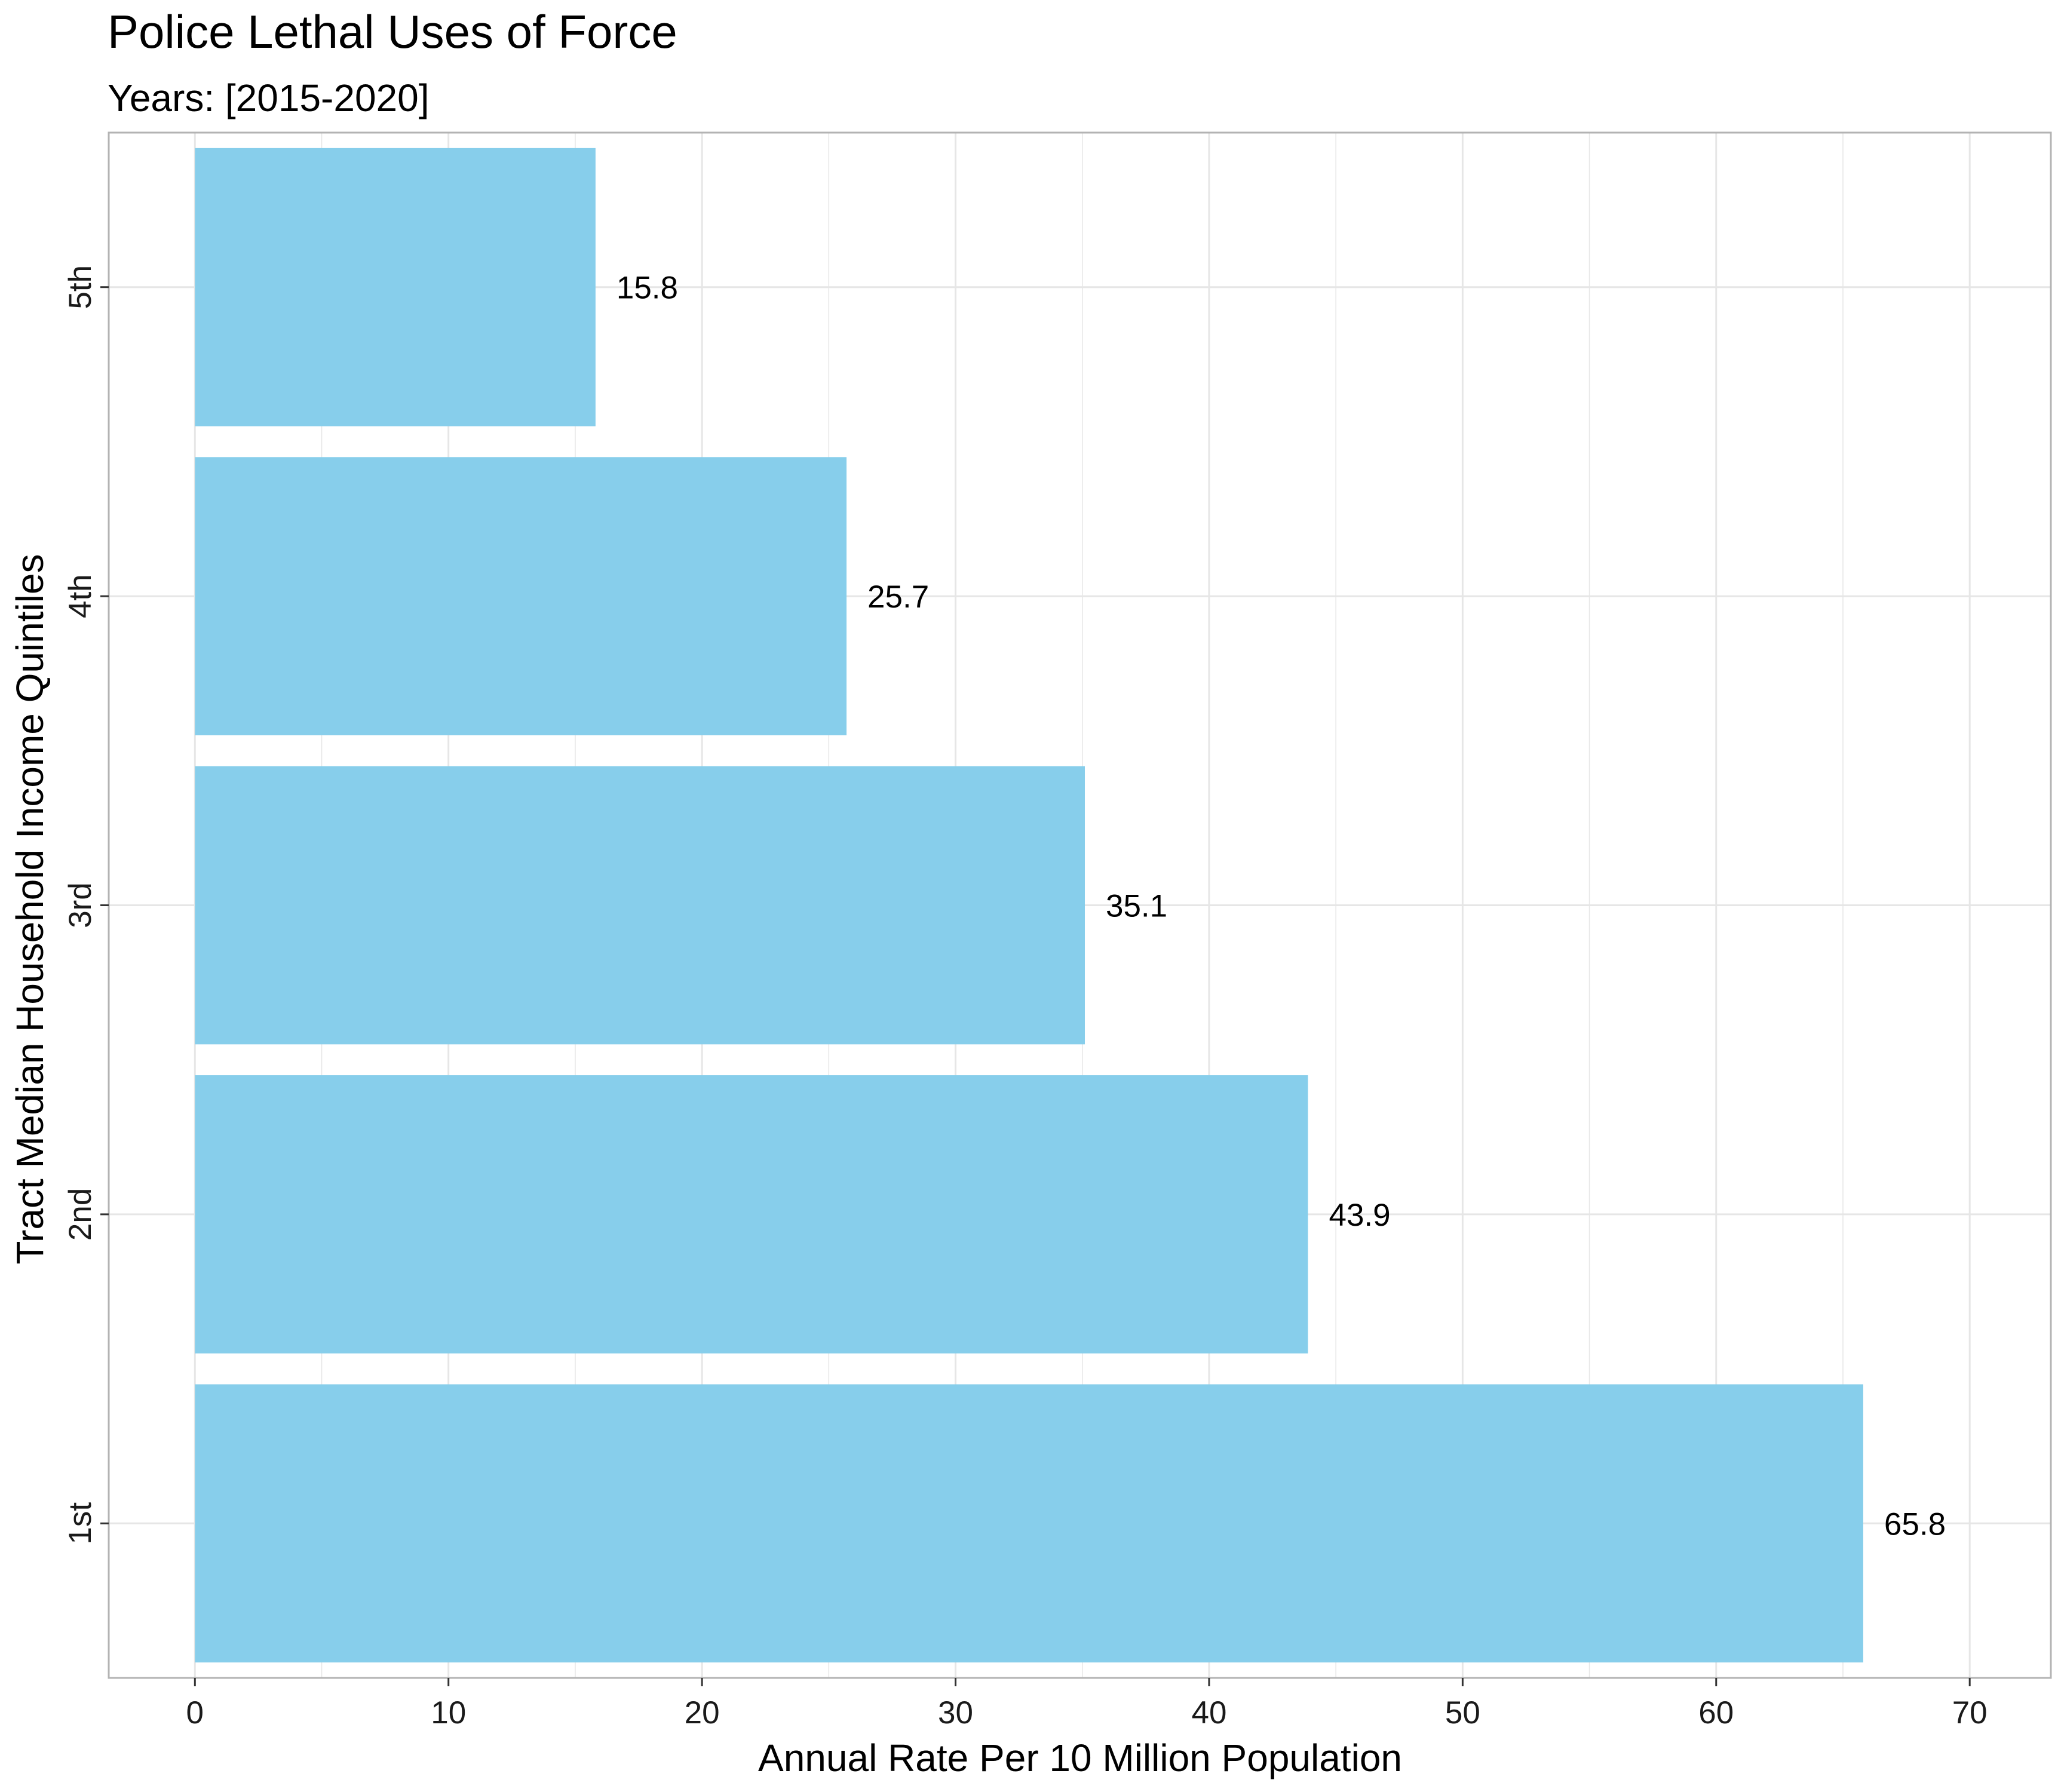 The image size is (2061, 1792). Describe the element at coordinates (1716, 1712) in the screenshot. I see `x-tick-label: 60` at that location.